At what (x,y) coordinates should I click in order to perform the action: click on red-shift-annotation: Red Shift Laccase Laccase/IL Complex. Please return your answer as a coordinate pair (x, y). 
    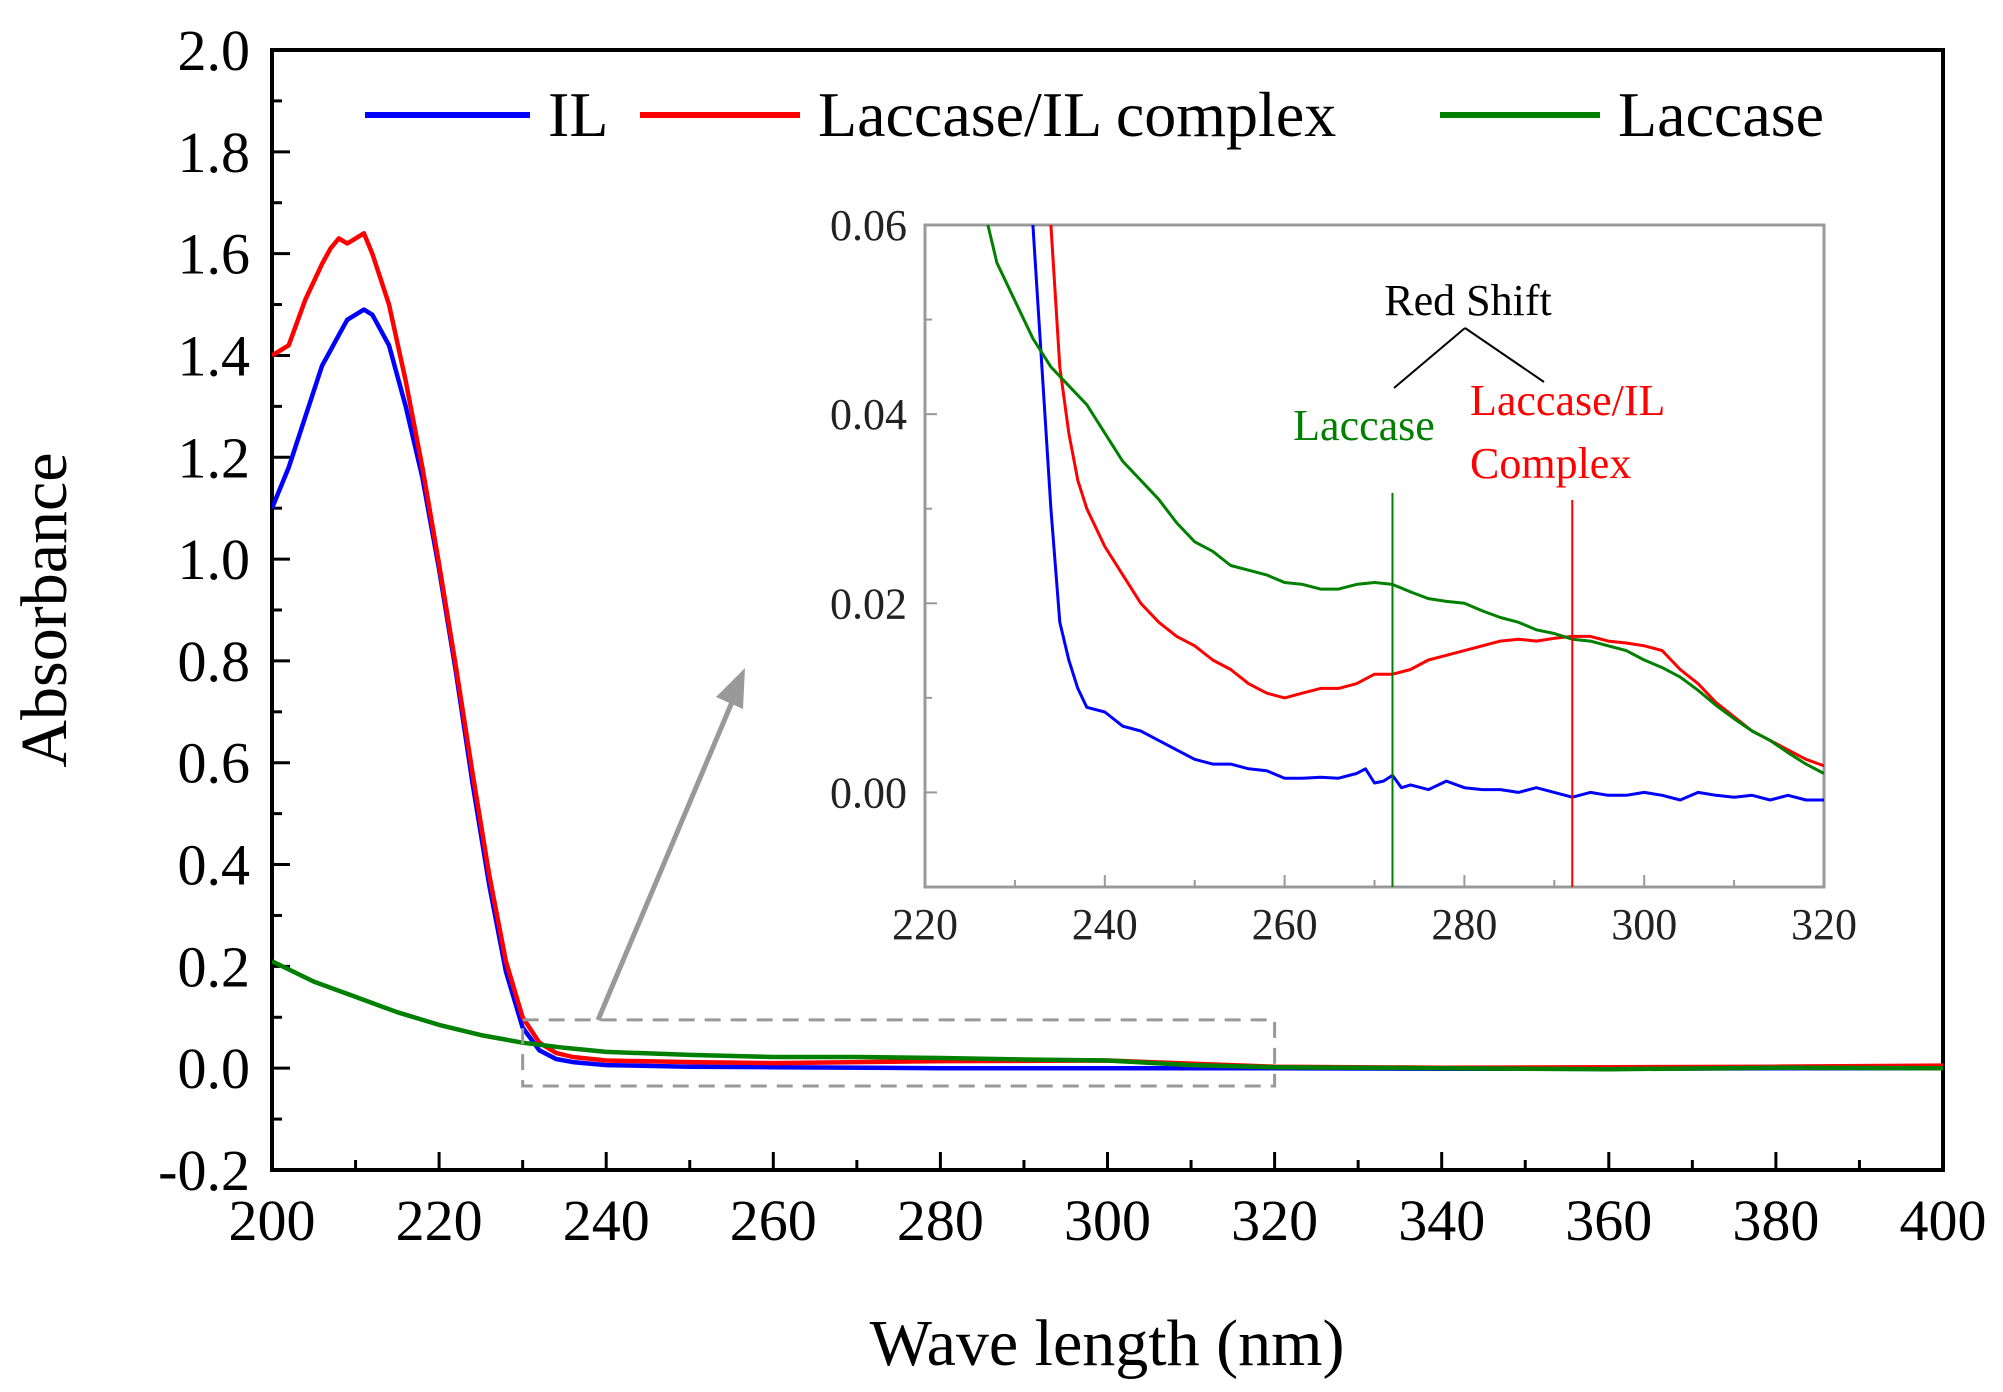
    Looking at the image, I should click on (1479, 382).